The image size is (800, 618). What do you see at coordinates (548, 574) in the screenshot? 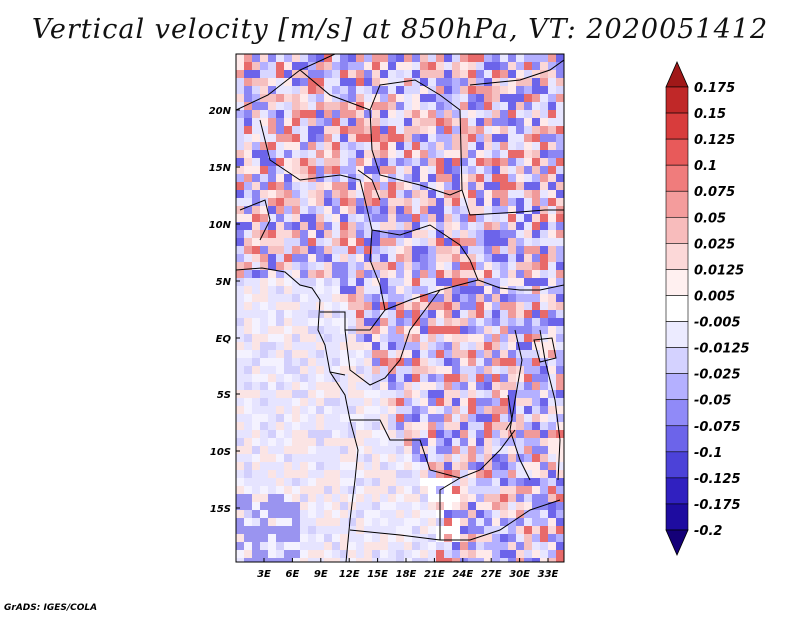
I see `lon-label: 33E` at bounding box center [548, 574].